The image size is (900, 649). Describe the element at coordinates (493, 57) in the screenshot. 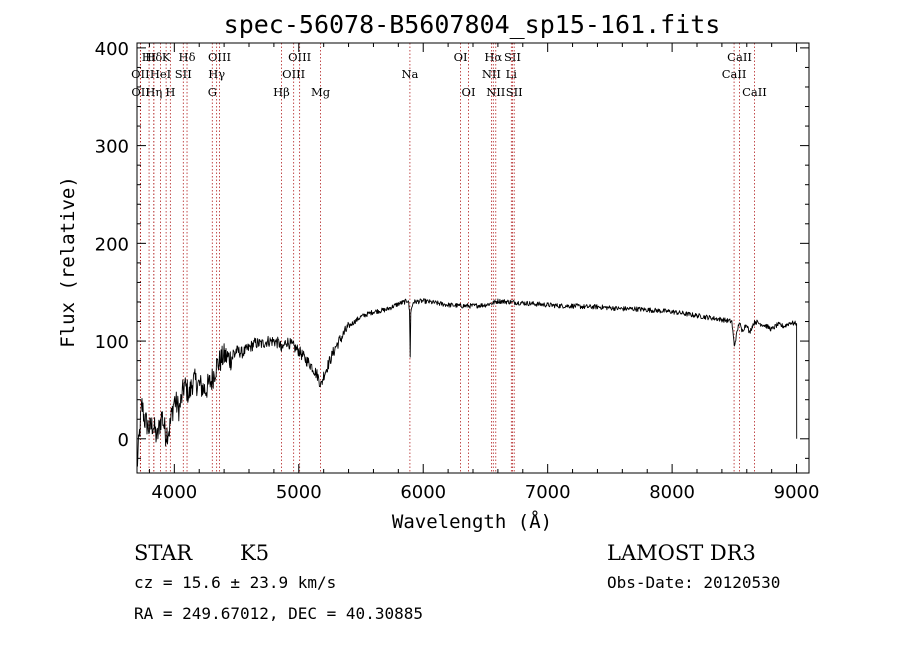

I see `line-marker-label: Hα` at that location.